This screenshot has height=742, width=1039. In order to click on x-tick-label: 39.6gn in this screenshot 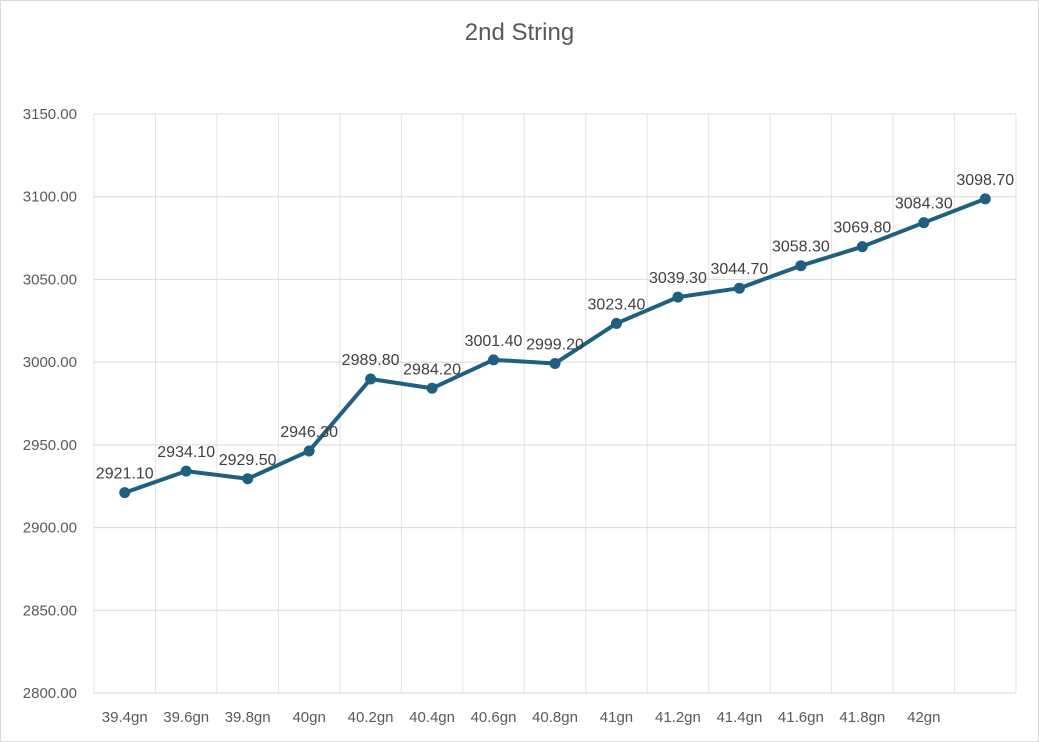, I will do `click(186, 717)`.